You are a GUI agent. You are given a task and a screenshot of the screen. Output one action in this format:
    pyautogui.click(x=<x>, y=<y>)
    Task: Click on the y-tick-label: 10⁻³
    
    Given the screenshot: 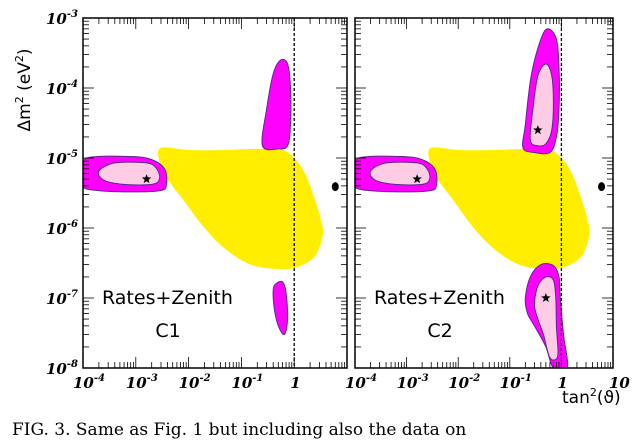 What is the action you would take?
    pyautogui.click(x=62, y=18)
    